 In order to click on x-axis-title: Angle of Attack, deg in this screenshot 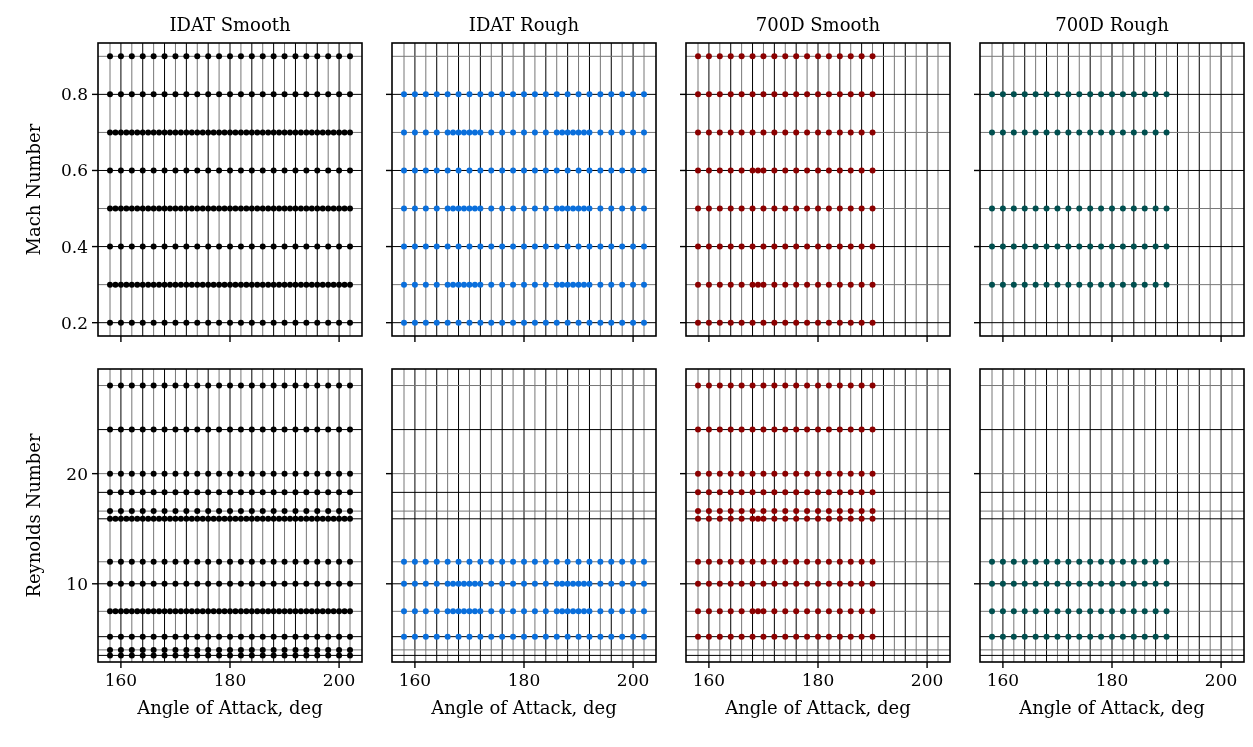, I will do `click(1111, 707)`.